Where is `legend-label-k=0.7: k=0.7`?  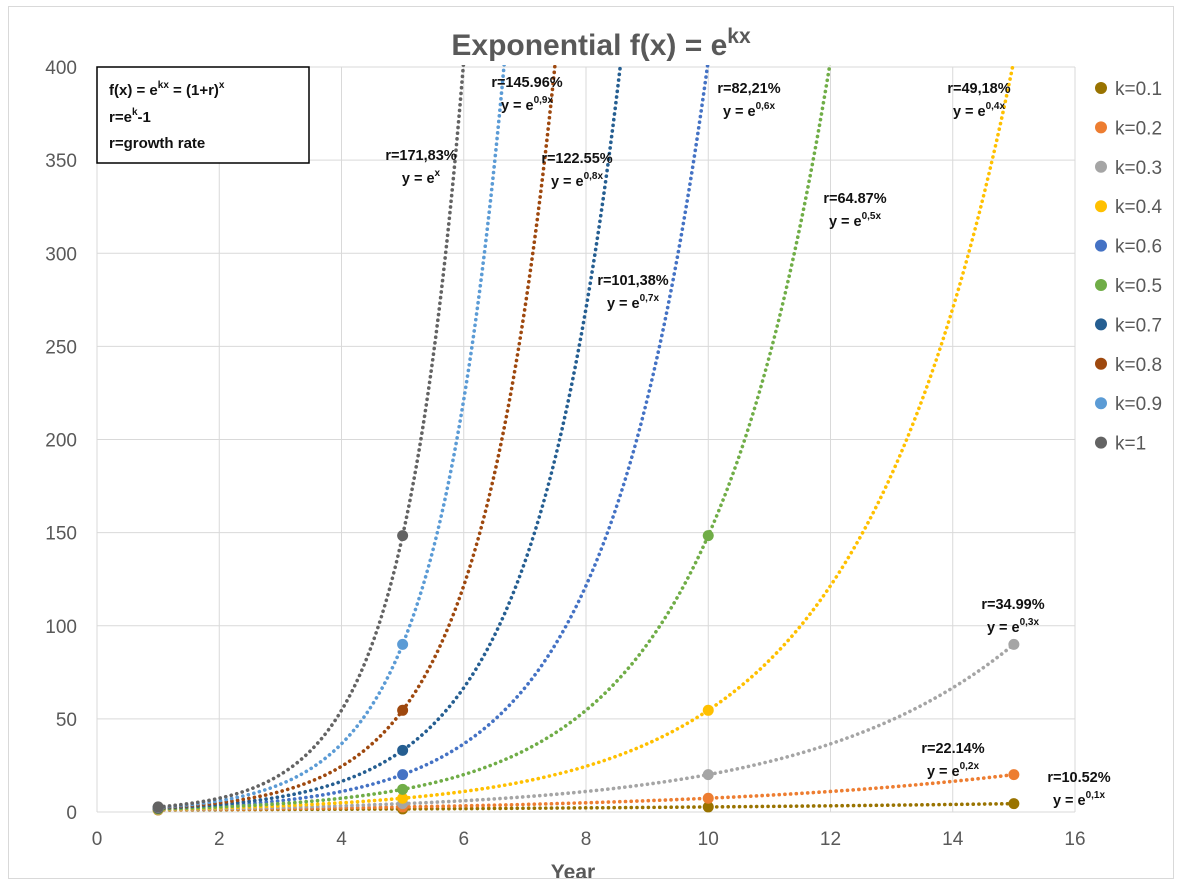 legend-label-k=0.7: k=0.7 is located at coordinates (1138, 325).